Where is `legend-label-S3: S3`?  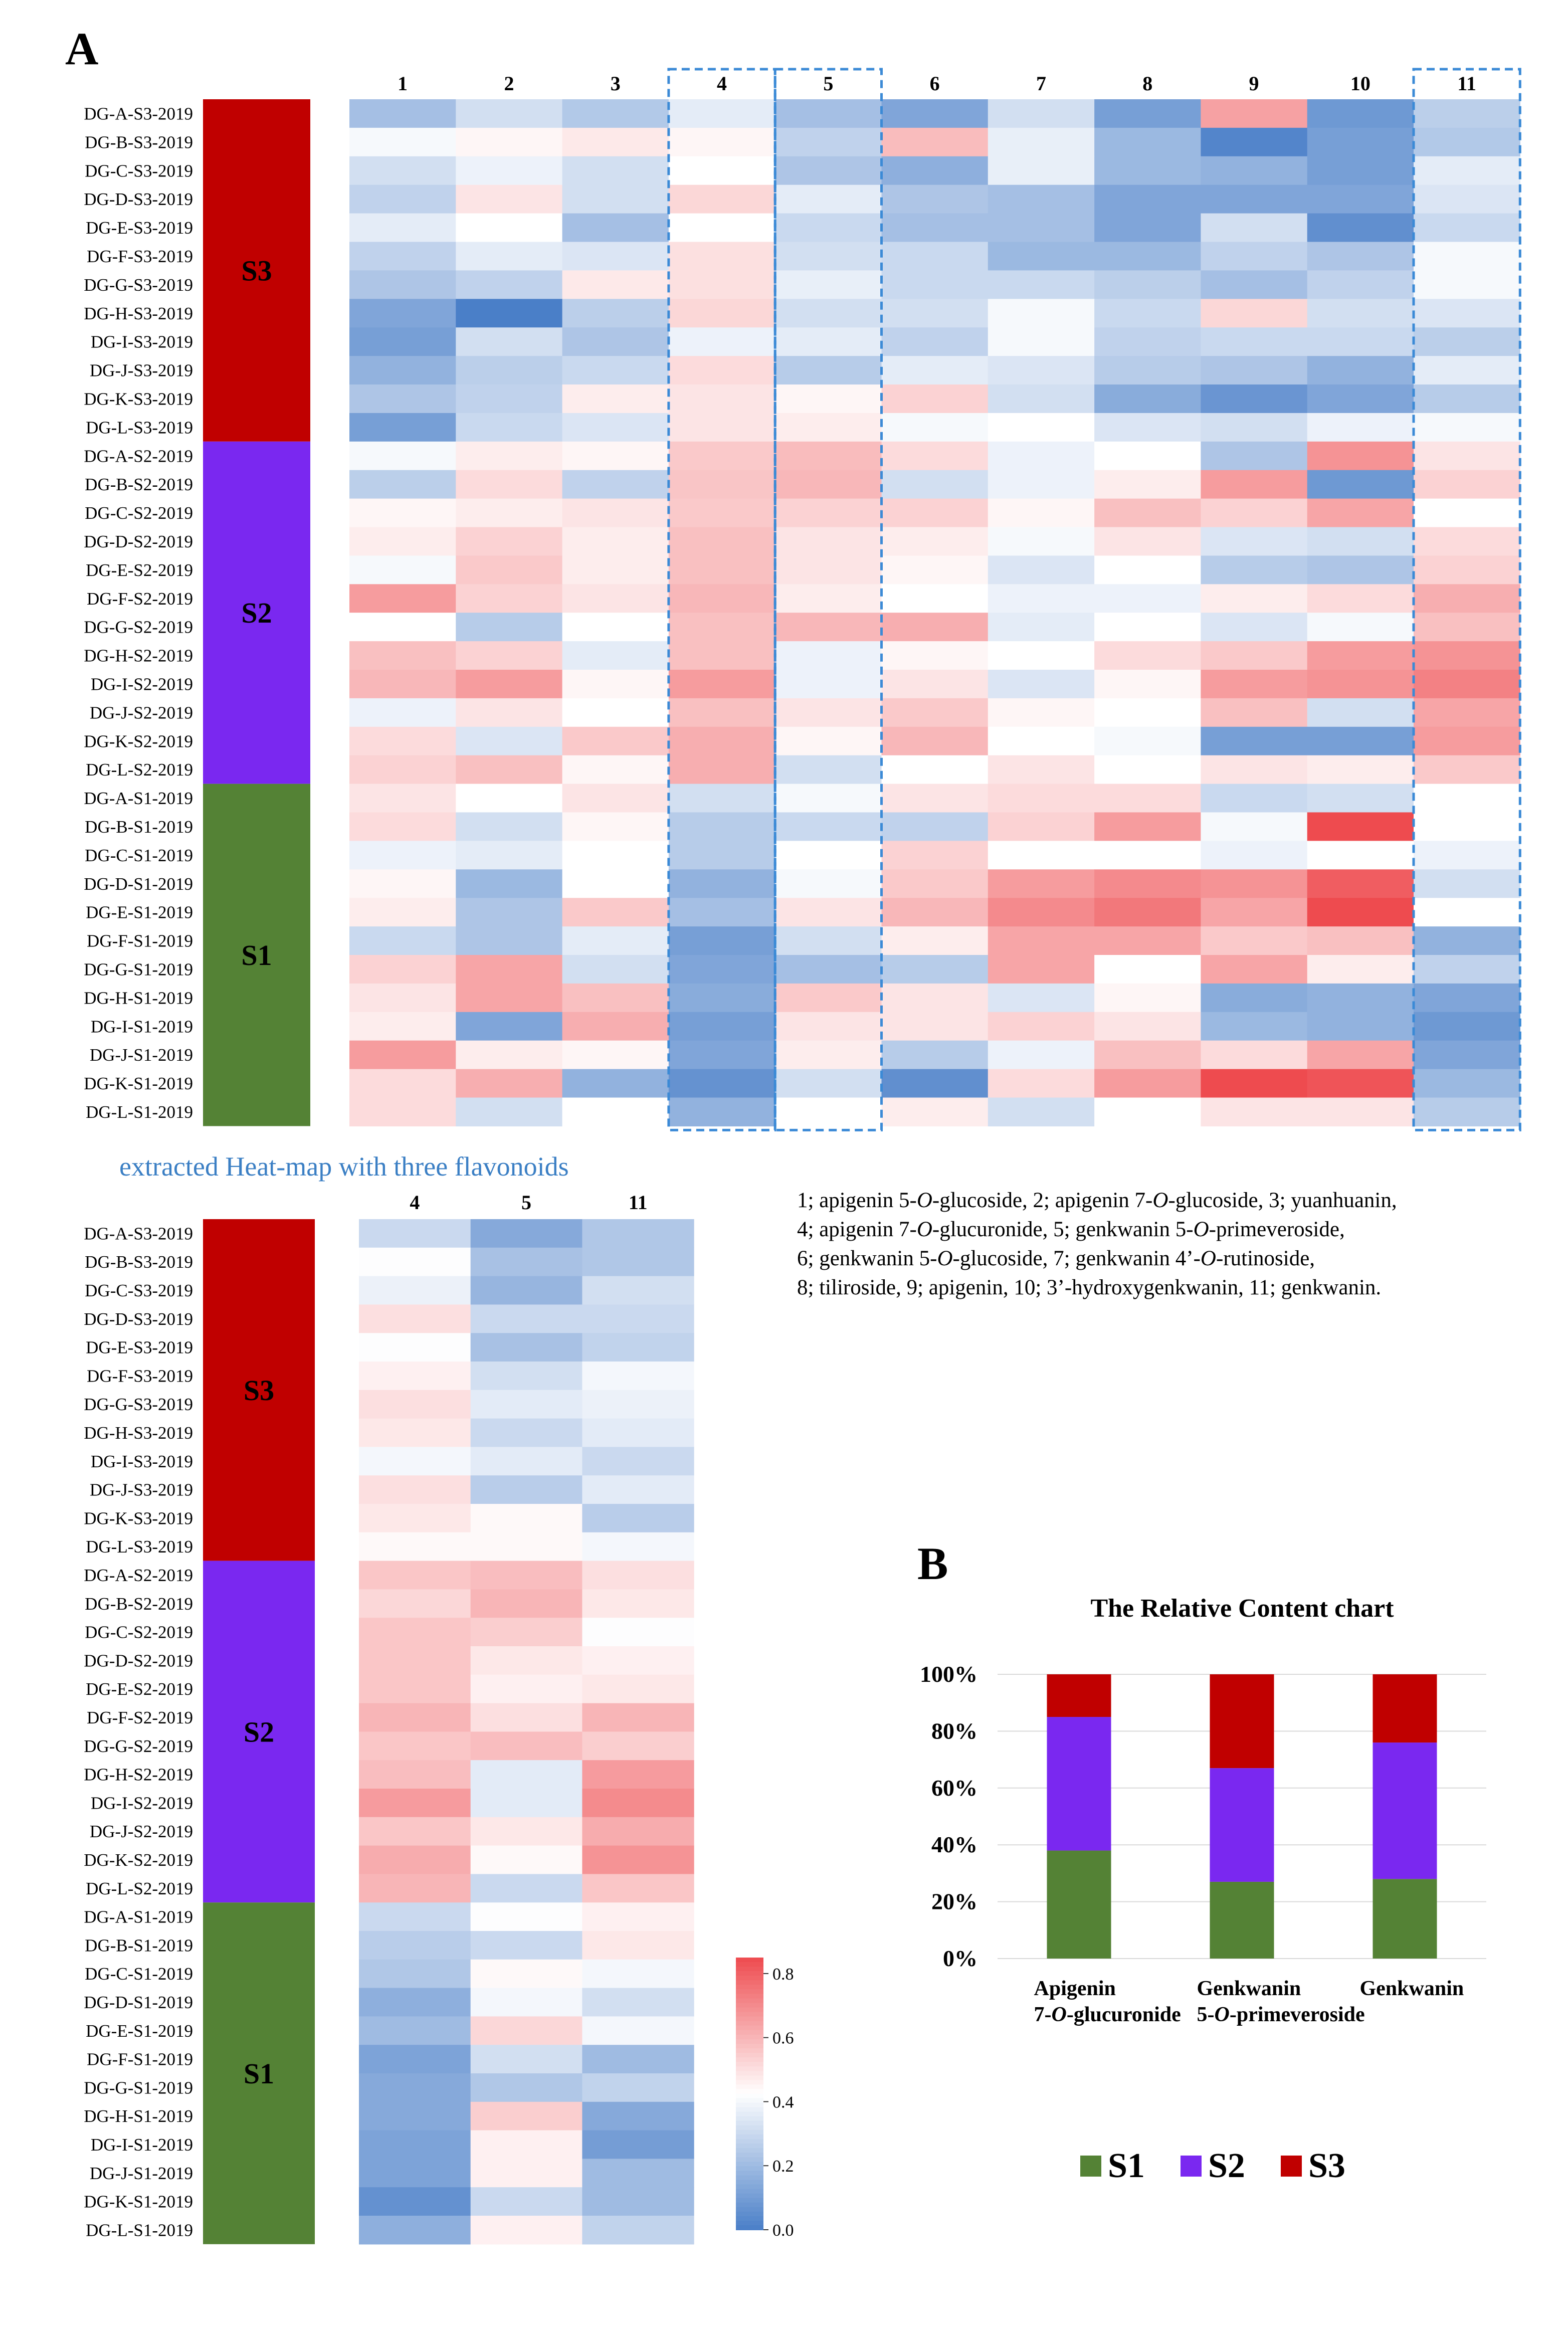 legend-label-S3: S3 is located at coordinates (1326, 2166).